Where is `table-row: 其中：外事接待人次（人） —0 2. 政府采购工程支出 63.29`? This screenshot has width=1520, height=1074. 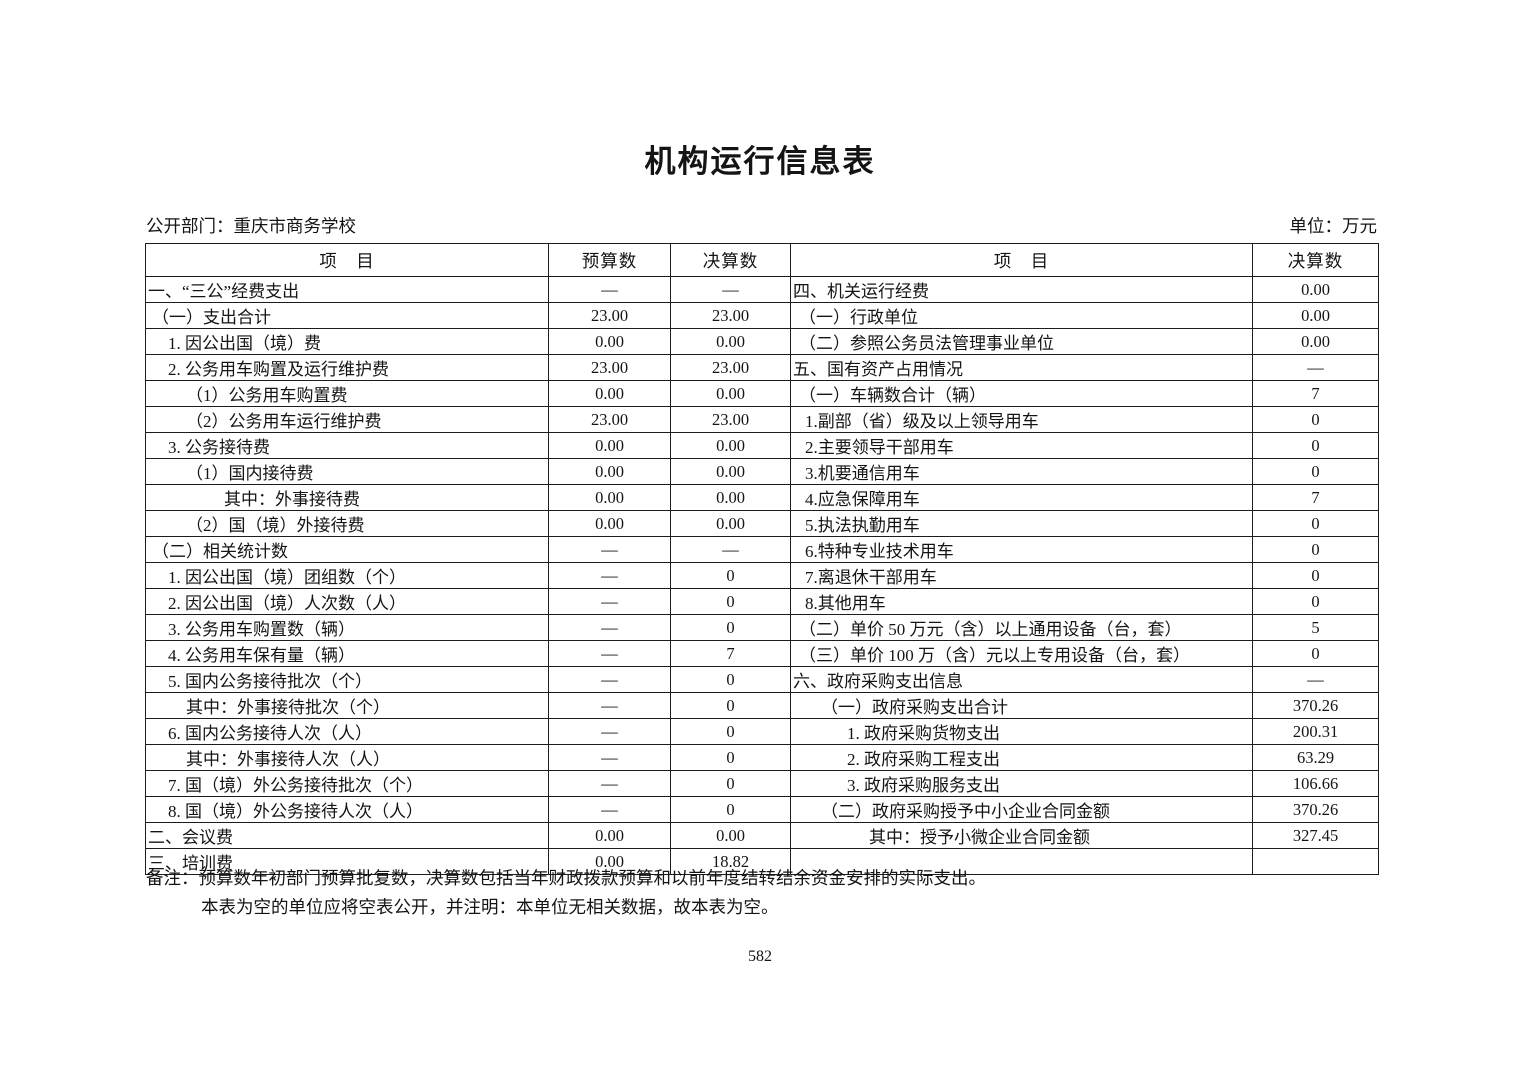
table-row: 其中：外事接待人次（人） —0 2. 政府采购工程支出 63.29 is located at coordinates (762, 757).